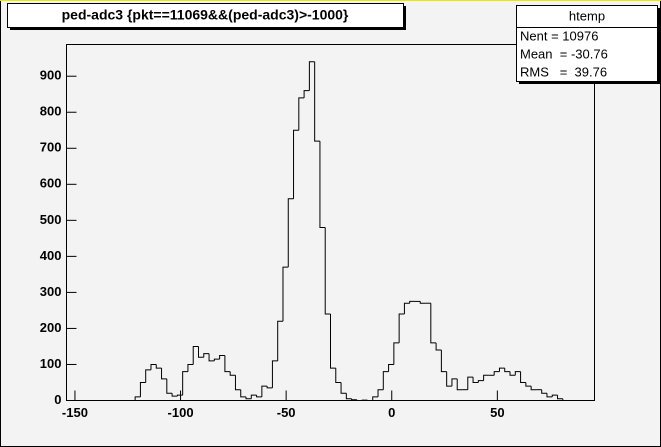 The height and width of the screenshot is (447, 661). Describe the element at coordinates (57, 399) in the screenshot. I see `y-tick-label: 0` at that location.